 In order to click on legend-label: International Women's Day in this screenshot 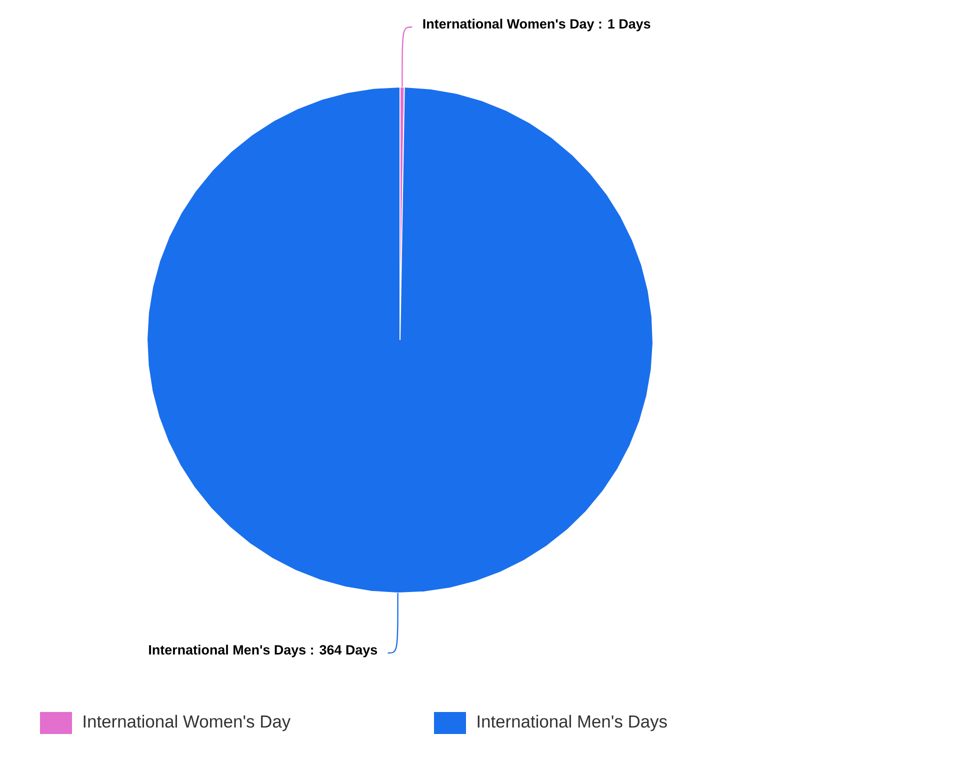, I will do `click(187, 723)`.